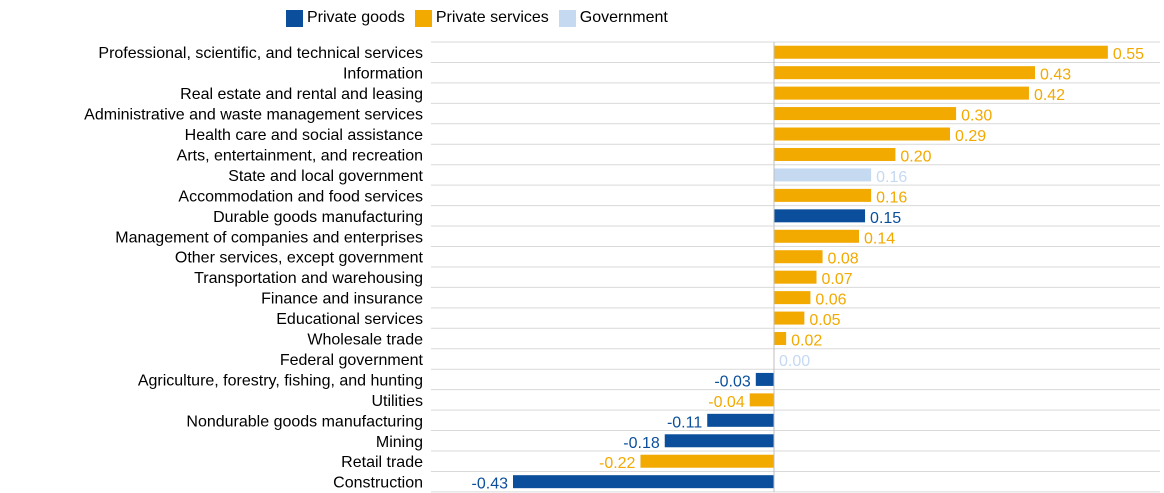  Describe the element at coordinates (269, 237) in the screenshot. I see `category-label: Management of companies and enterprises` at that location.